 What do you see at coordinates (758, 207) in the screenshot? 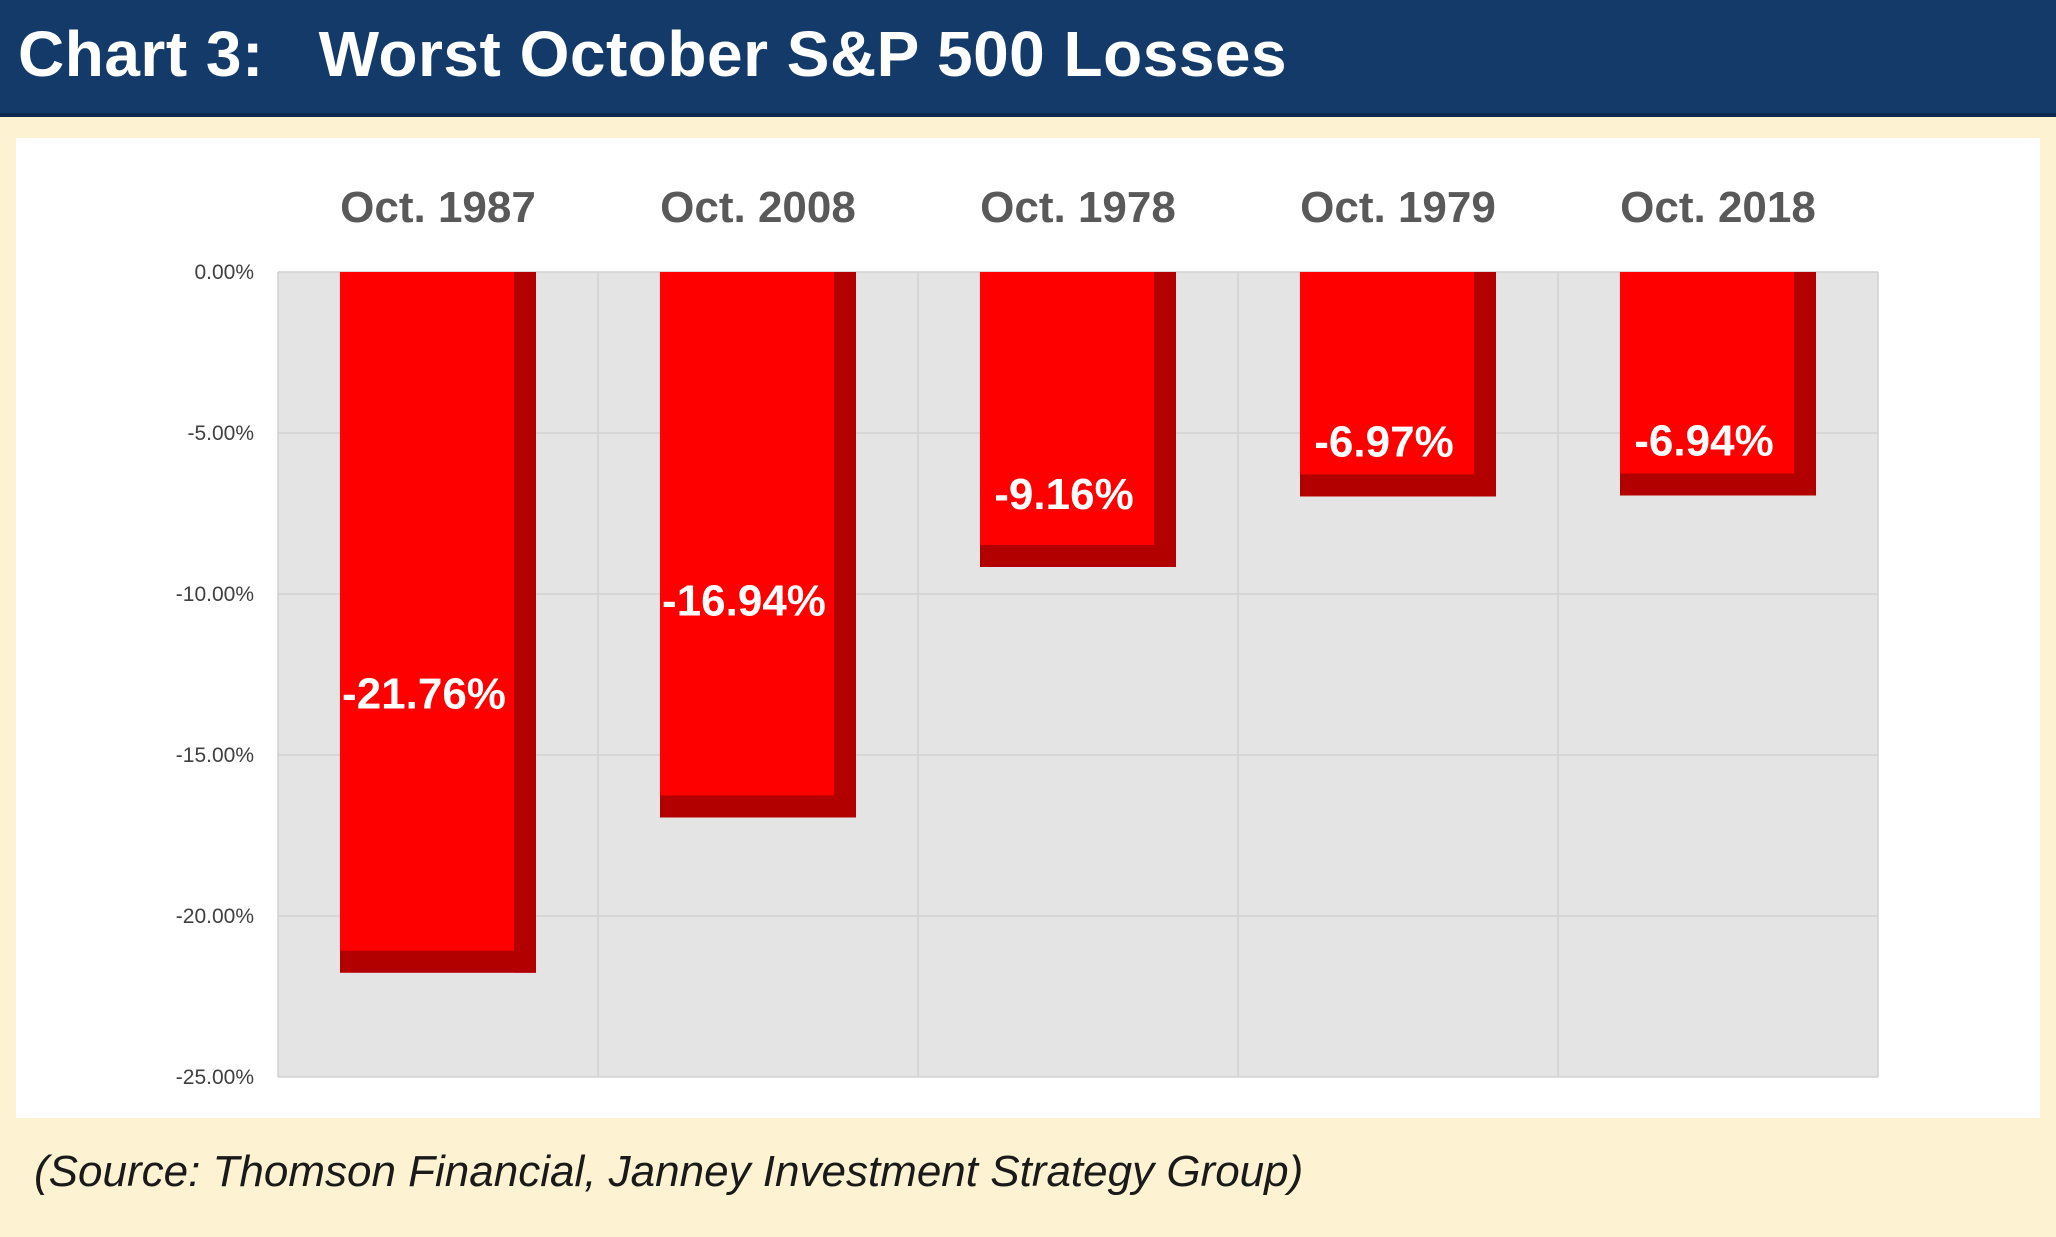
I see `category-label: Oct. 2008` at bounding box center [758, 207].